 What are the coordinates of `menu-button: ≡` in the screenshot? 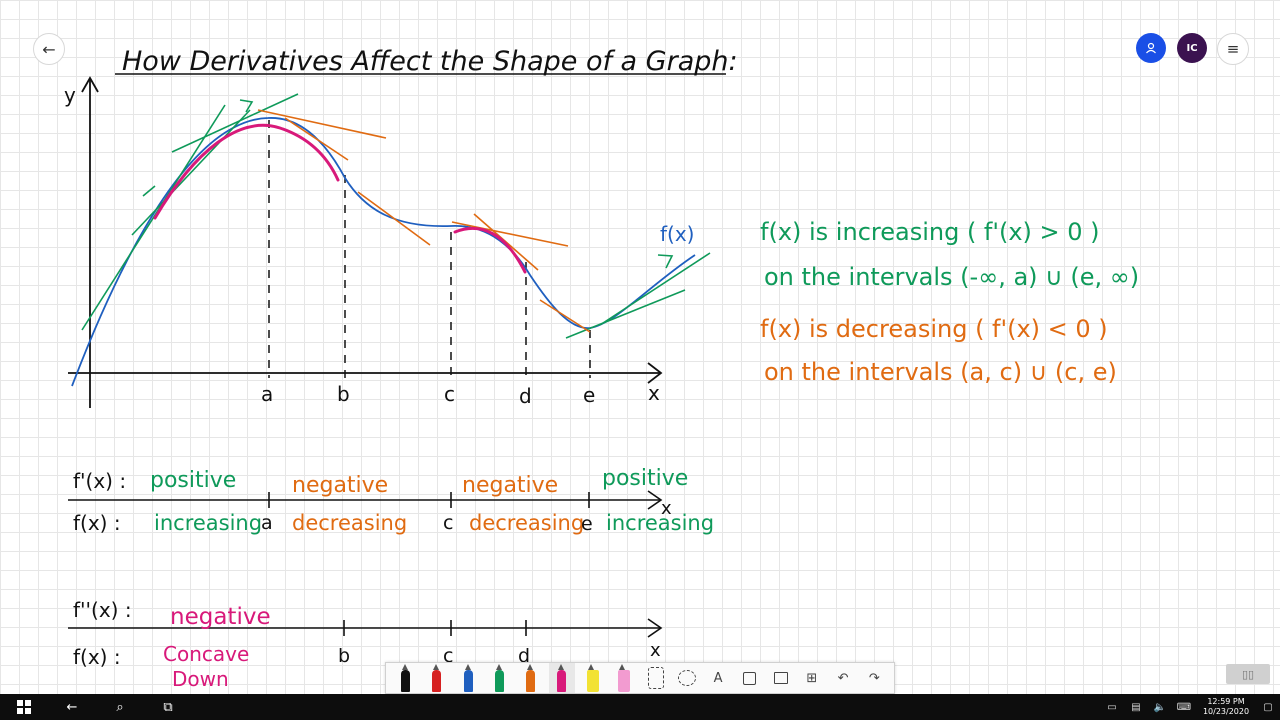 It's located at (1233, 49).